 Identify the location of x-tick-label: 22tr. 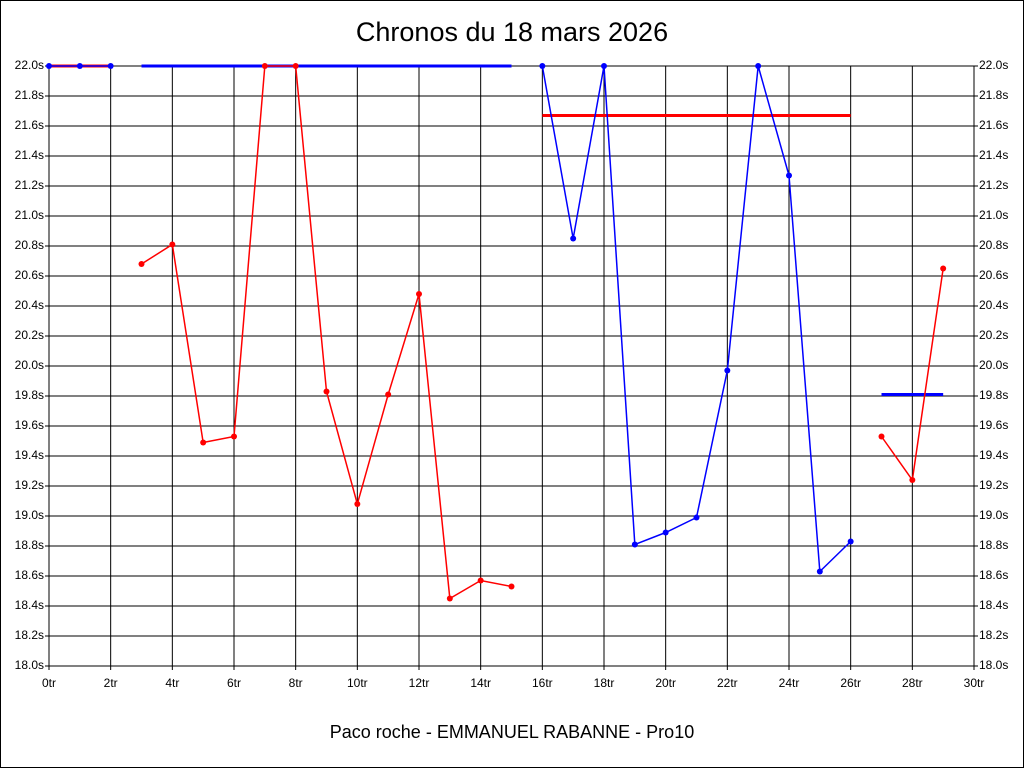
(727, 683).